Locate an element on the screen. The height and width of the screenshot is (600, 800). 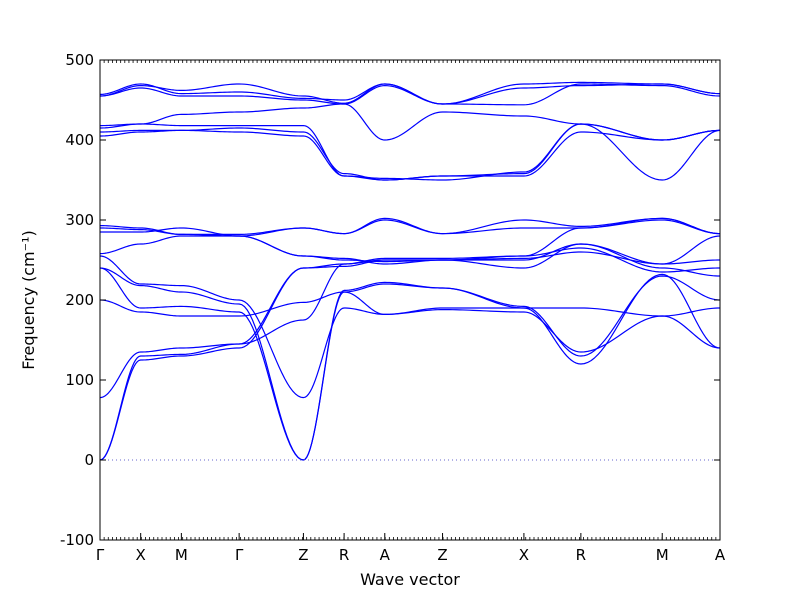
y-tick-label: 400 is located at coordinates (79, 140).